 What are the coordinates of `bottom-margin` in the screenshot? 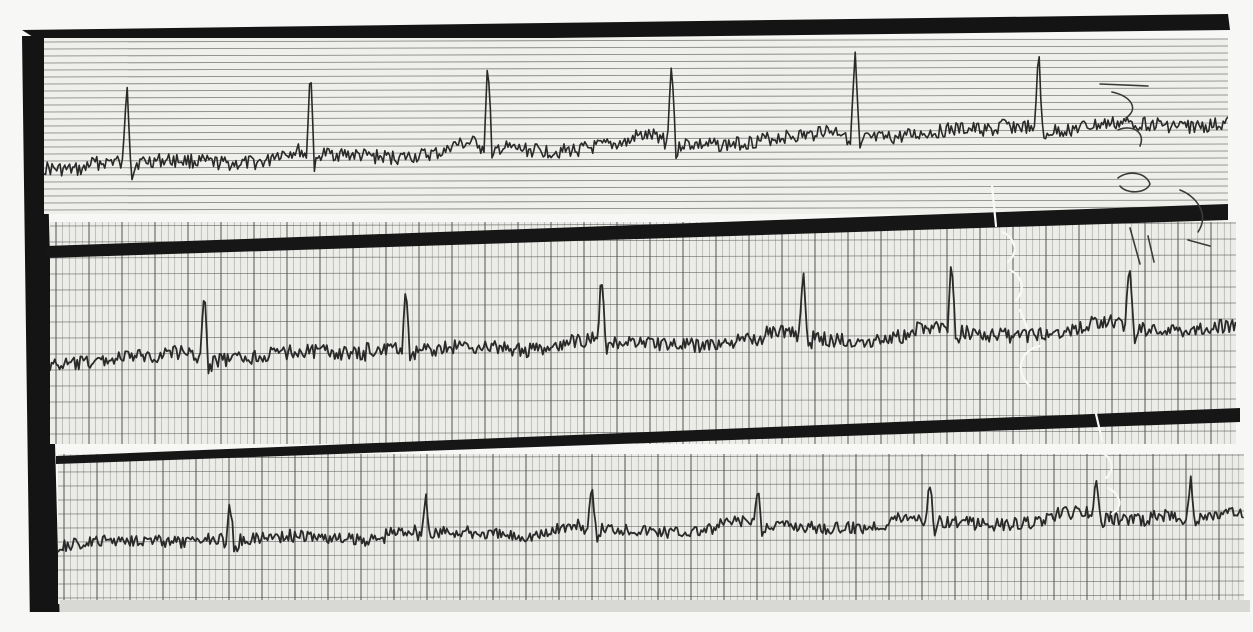 It's located at (626, 622).